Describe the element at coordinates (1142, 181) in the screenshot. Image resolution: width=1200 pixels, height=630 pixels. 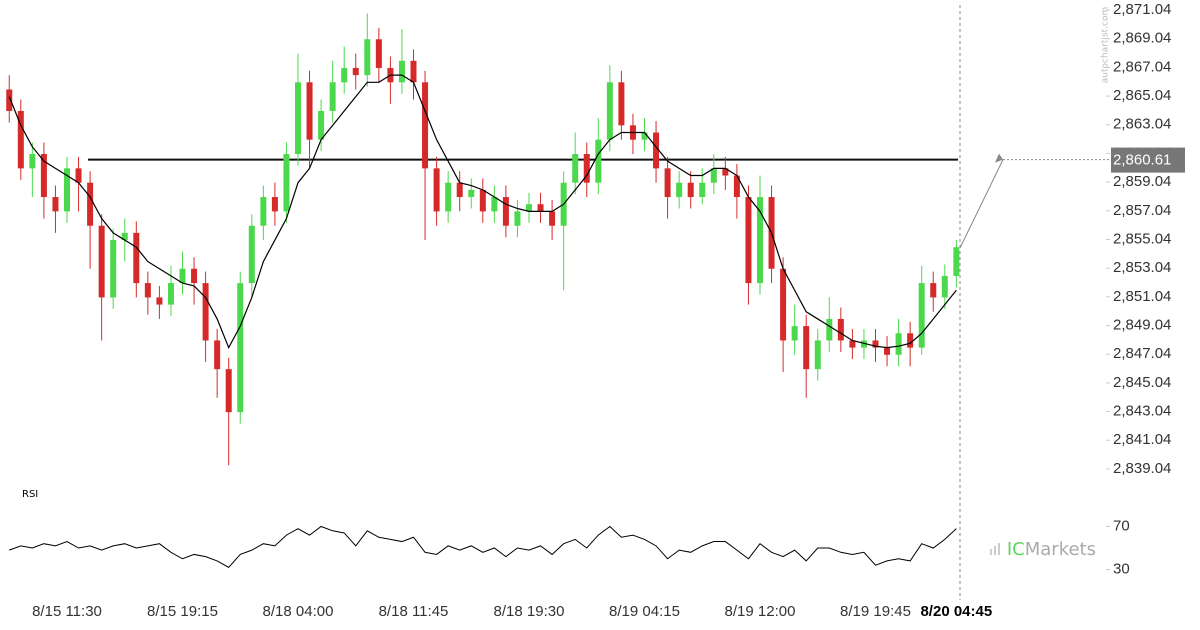
I see `y-tick-label: 2,859.04` at that location.